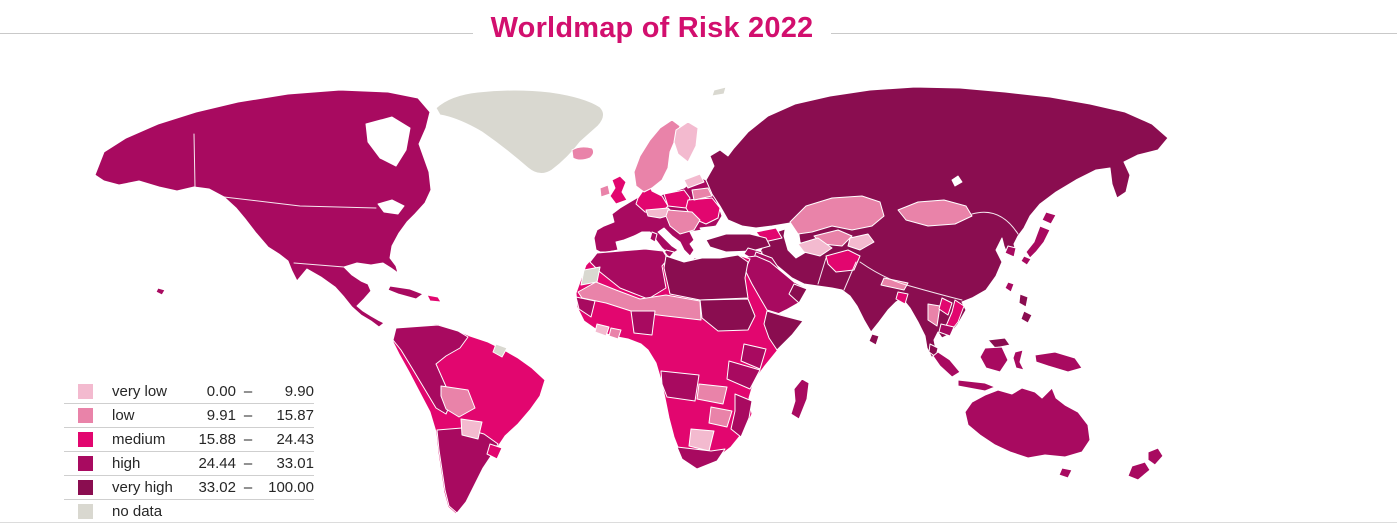 Image resolution: width=1397 pixels, height=527 pixels. I want to click on india-pakistan-border, so click(850, 276).